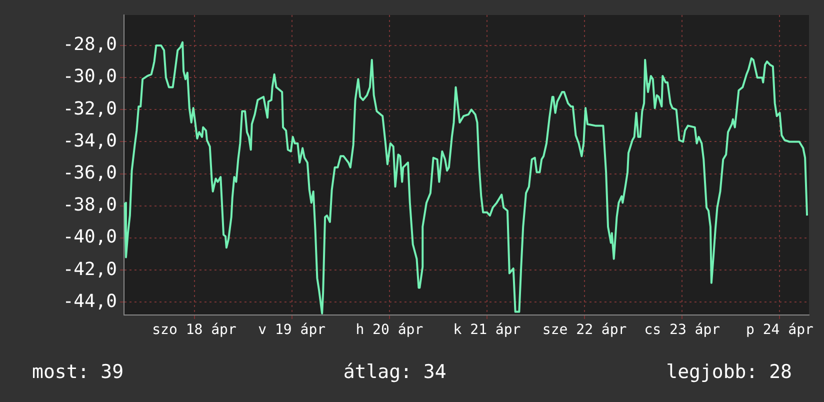 The width and height of the screenshot is (824, 402). I want to click on y-tick-label: -38,0, so click(89, 205).